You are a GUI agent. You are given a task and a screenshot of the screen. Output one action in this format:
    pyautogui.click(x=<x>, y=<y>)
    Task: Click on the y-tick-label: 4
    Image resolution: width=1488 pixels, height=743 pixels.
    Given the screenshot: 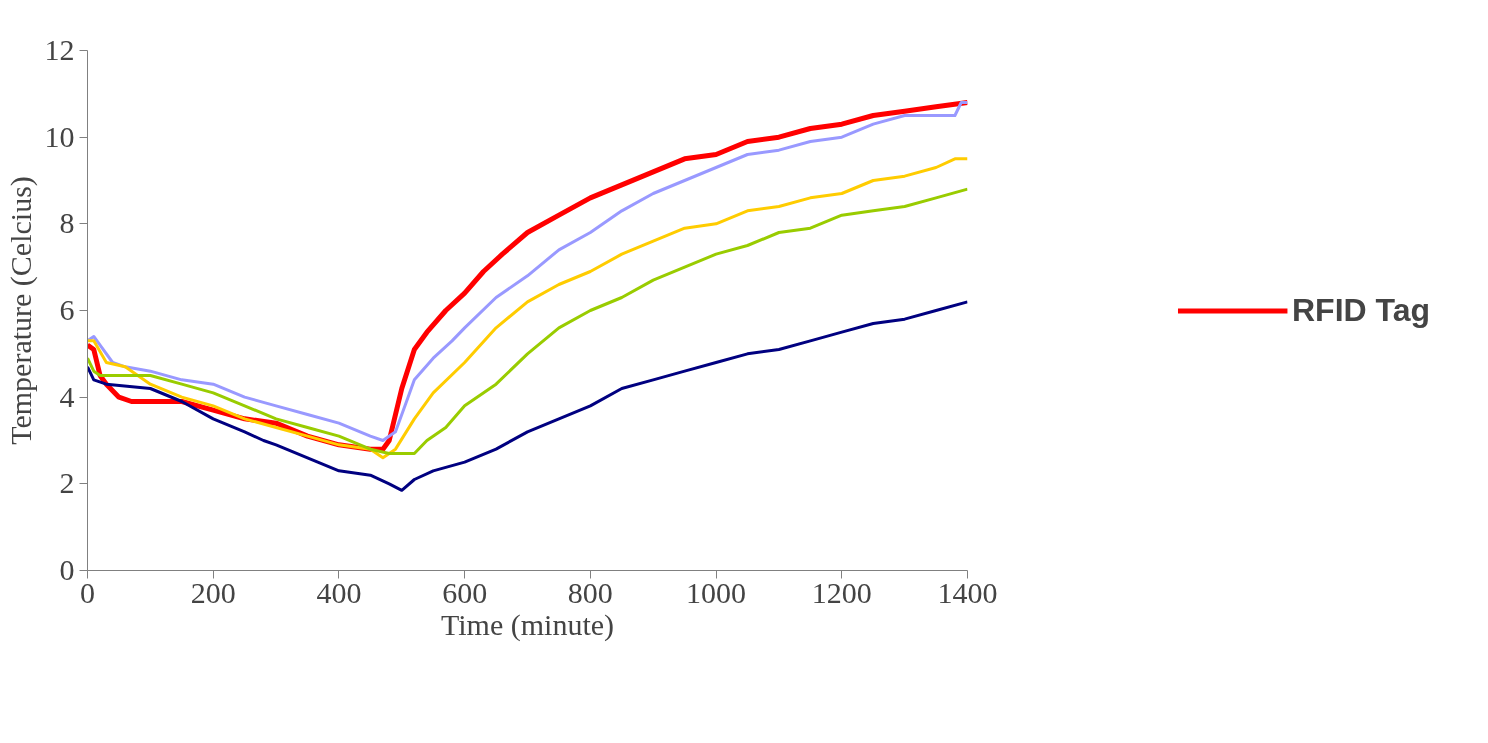 What is the action you would take?
    pyautogui.click(x=67, y=396)
    